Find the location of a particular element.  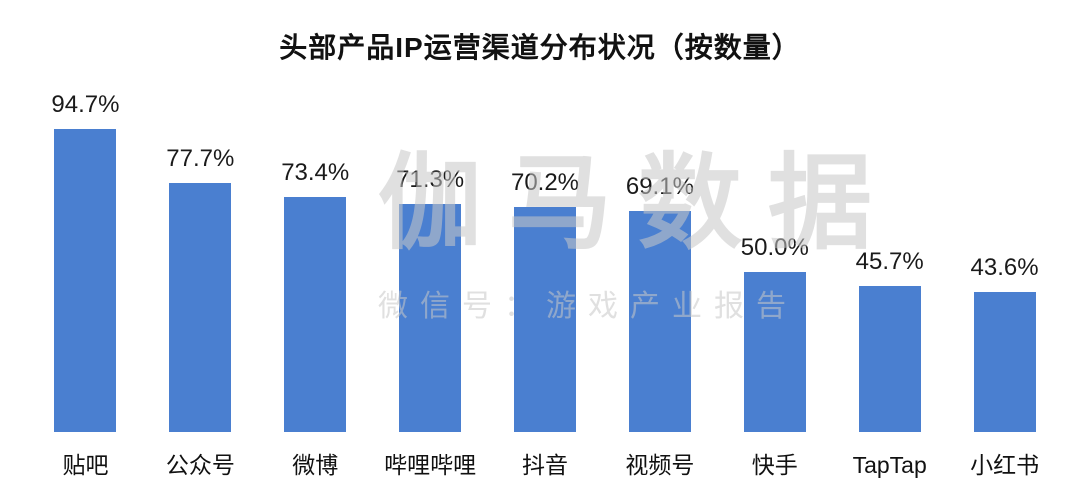

bar-column: 45.7% TapTap is located at coordinates (889, 365).